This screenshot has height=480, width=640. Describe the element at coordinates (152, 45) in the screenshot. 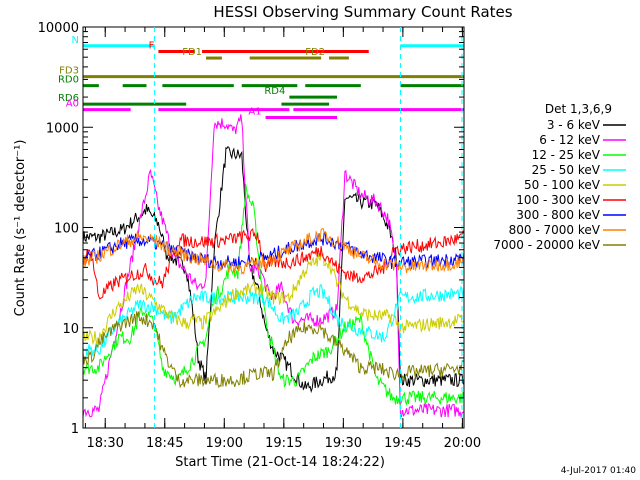

I see `flag-label-f: F` at that location.